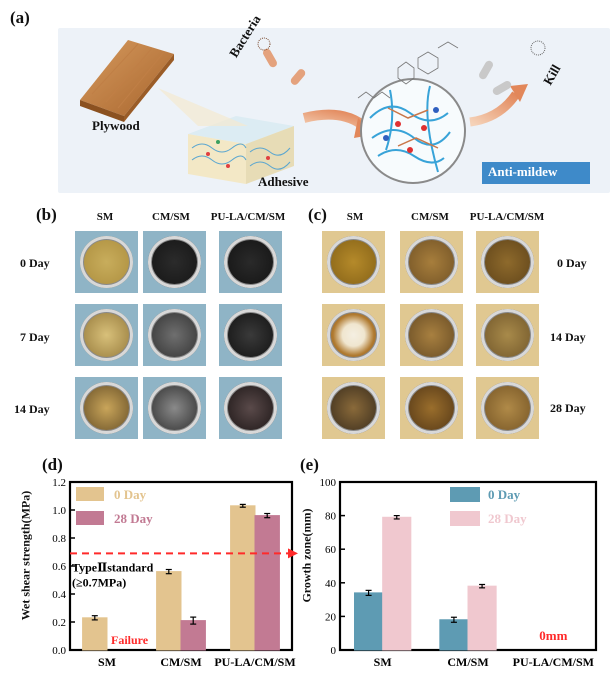 The image size is (615, 678). Describe the element at coordinates (180, 662) in the screenshot. I see `d-xtick-label: CM/SM` at that location.